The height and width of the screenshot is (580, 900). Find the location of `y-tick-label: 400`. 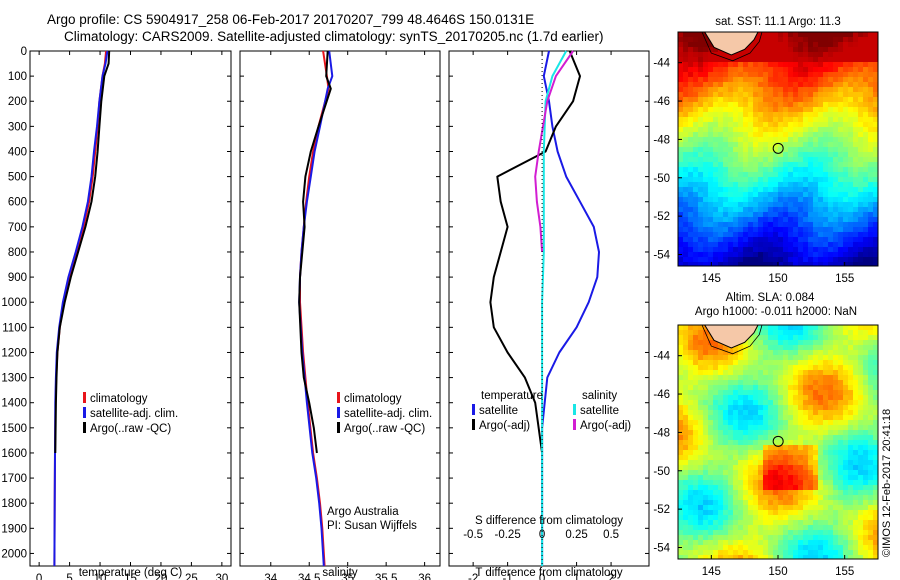

y-tick-label: 400 is located at coordinates (17, 152).